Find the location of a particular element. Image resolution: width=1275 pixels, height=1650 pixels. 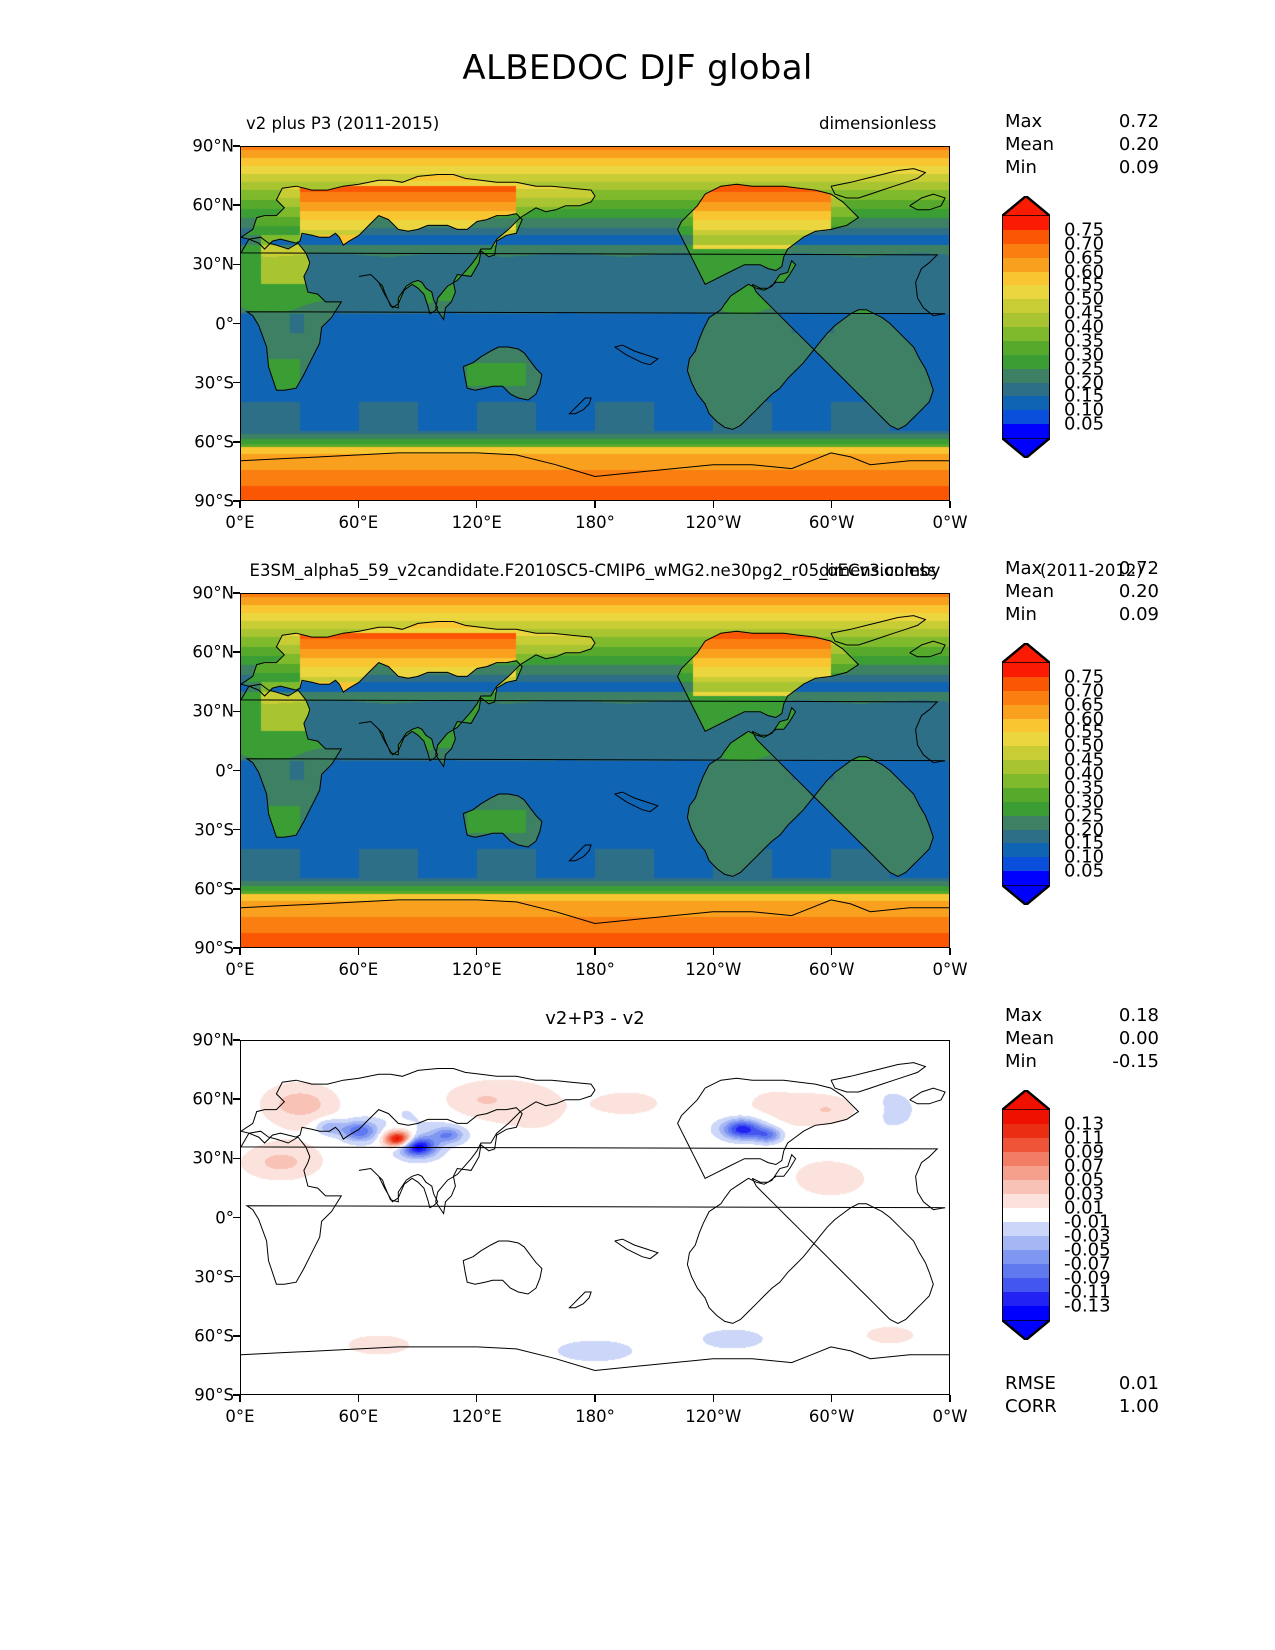

stats-reference-mean-value: 0.20 is located at coordinates (1138, 591).